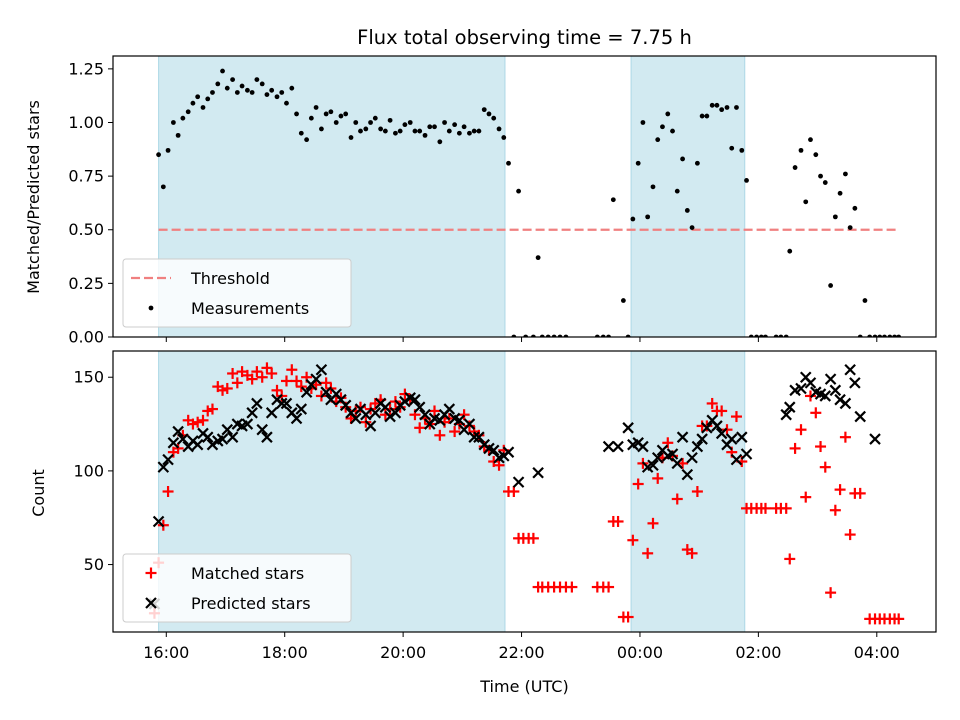 The image size is (960, 720). What do you see at coordinates (151, 603) in the screenshot?
I see `legend-marker-counts-1-b` at bounding box center [151, 603].